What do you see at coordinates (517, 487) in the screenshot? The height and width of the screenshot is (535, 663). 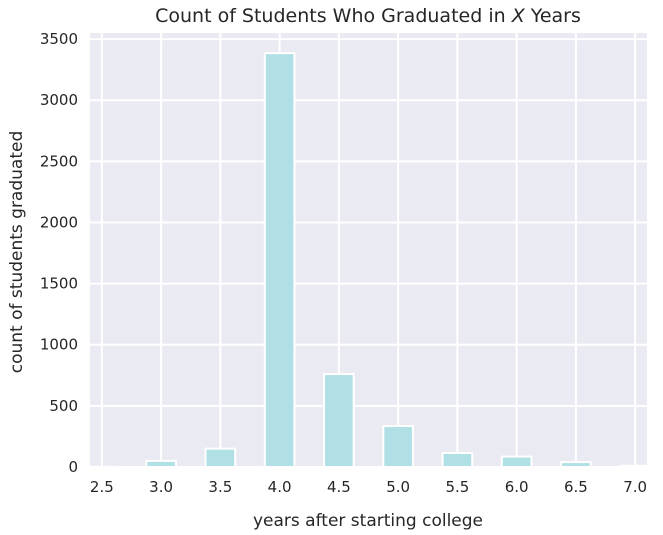 I see `x-tick-label: 6.0` at bounding box center [517, 487].